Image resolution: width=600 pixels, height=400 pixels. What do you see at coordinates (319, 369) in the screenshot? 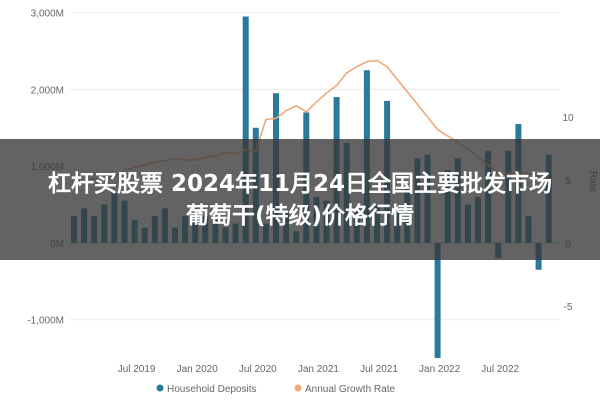
I see `x-tick-label: Jan 2021` at bounding box center [319, 369].